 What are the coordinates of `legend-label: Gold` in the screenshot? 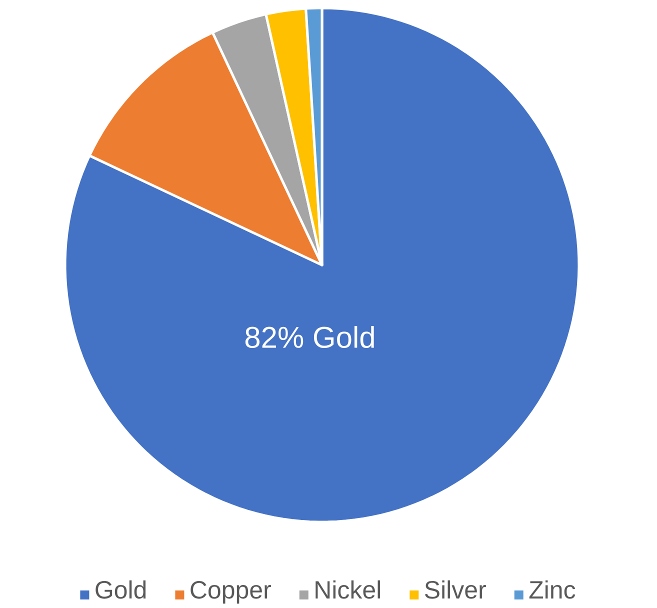 It's located at (121, 589).